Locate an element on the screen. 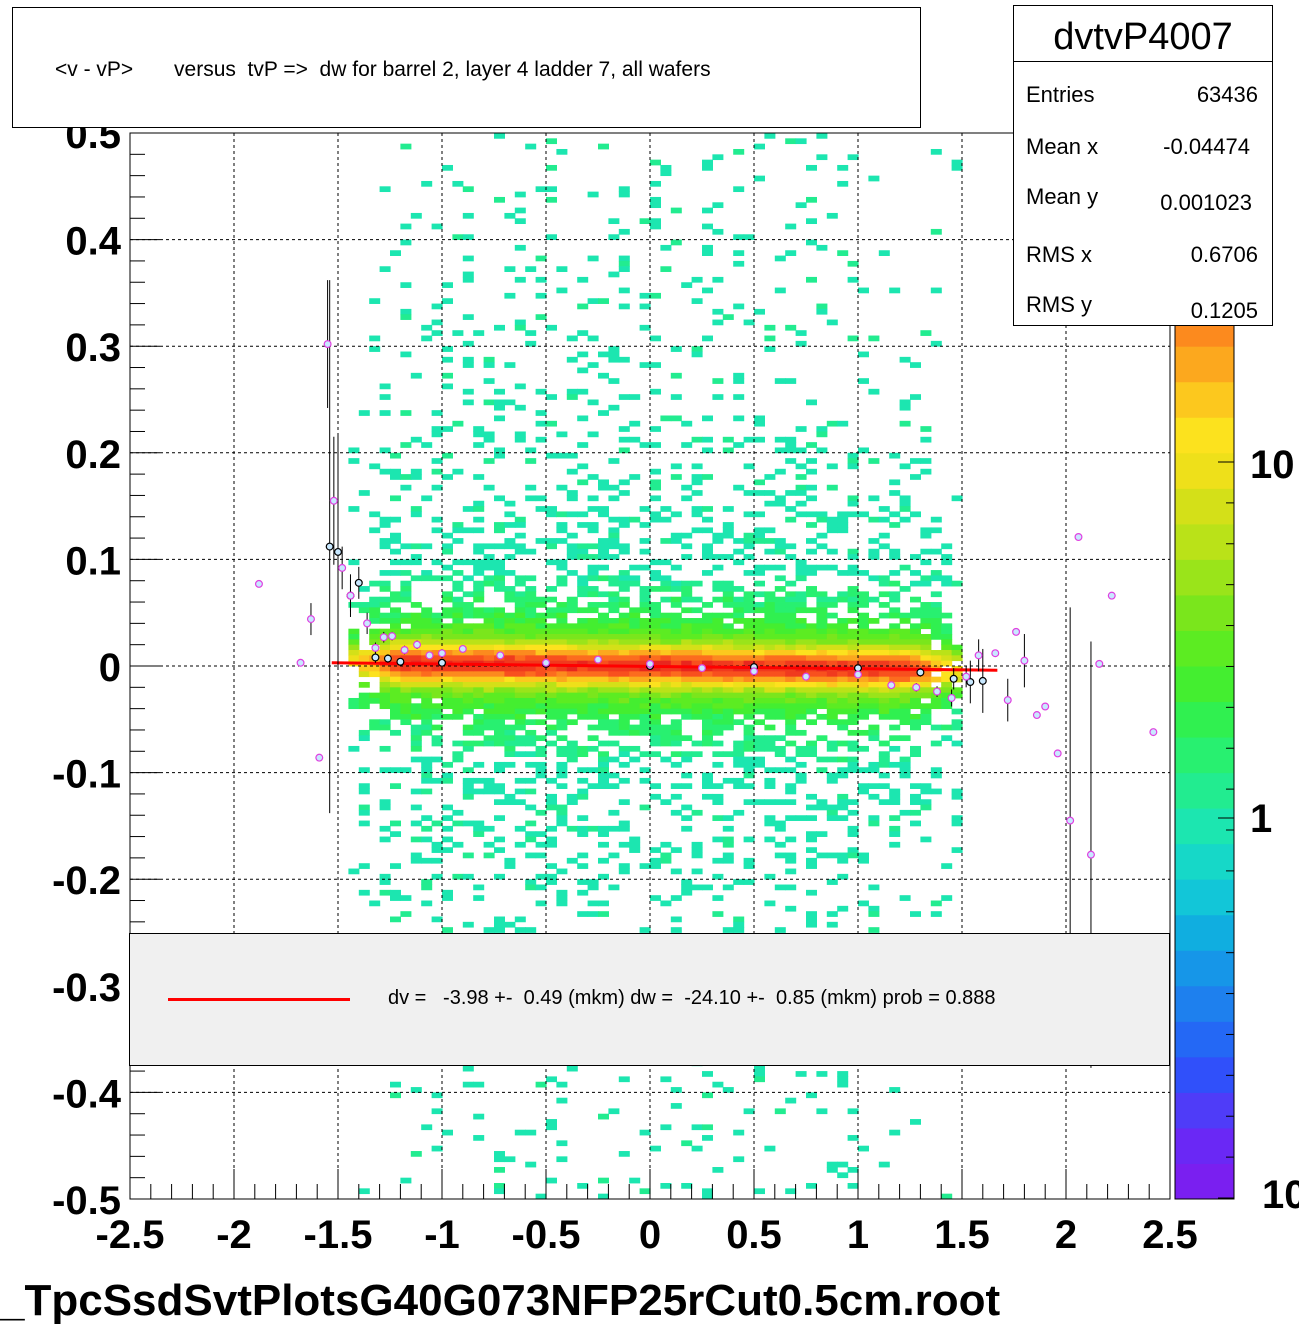 The height and width of the screenshot is (1333, 1299). x-tick-labels: -2.5 -2 -1.5 -1 -0.5 0 0.5 1 1.5 2 2.5 is located at coordinates (647, 1235).